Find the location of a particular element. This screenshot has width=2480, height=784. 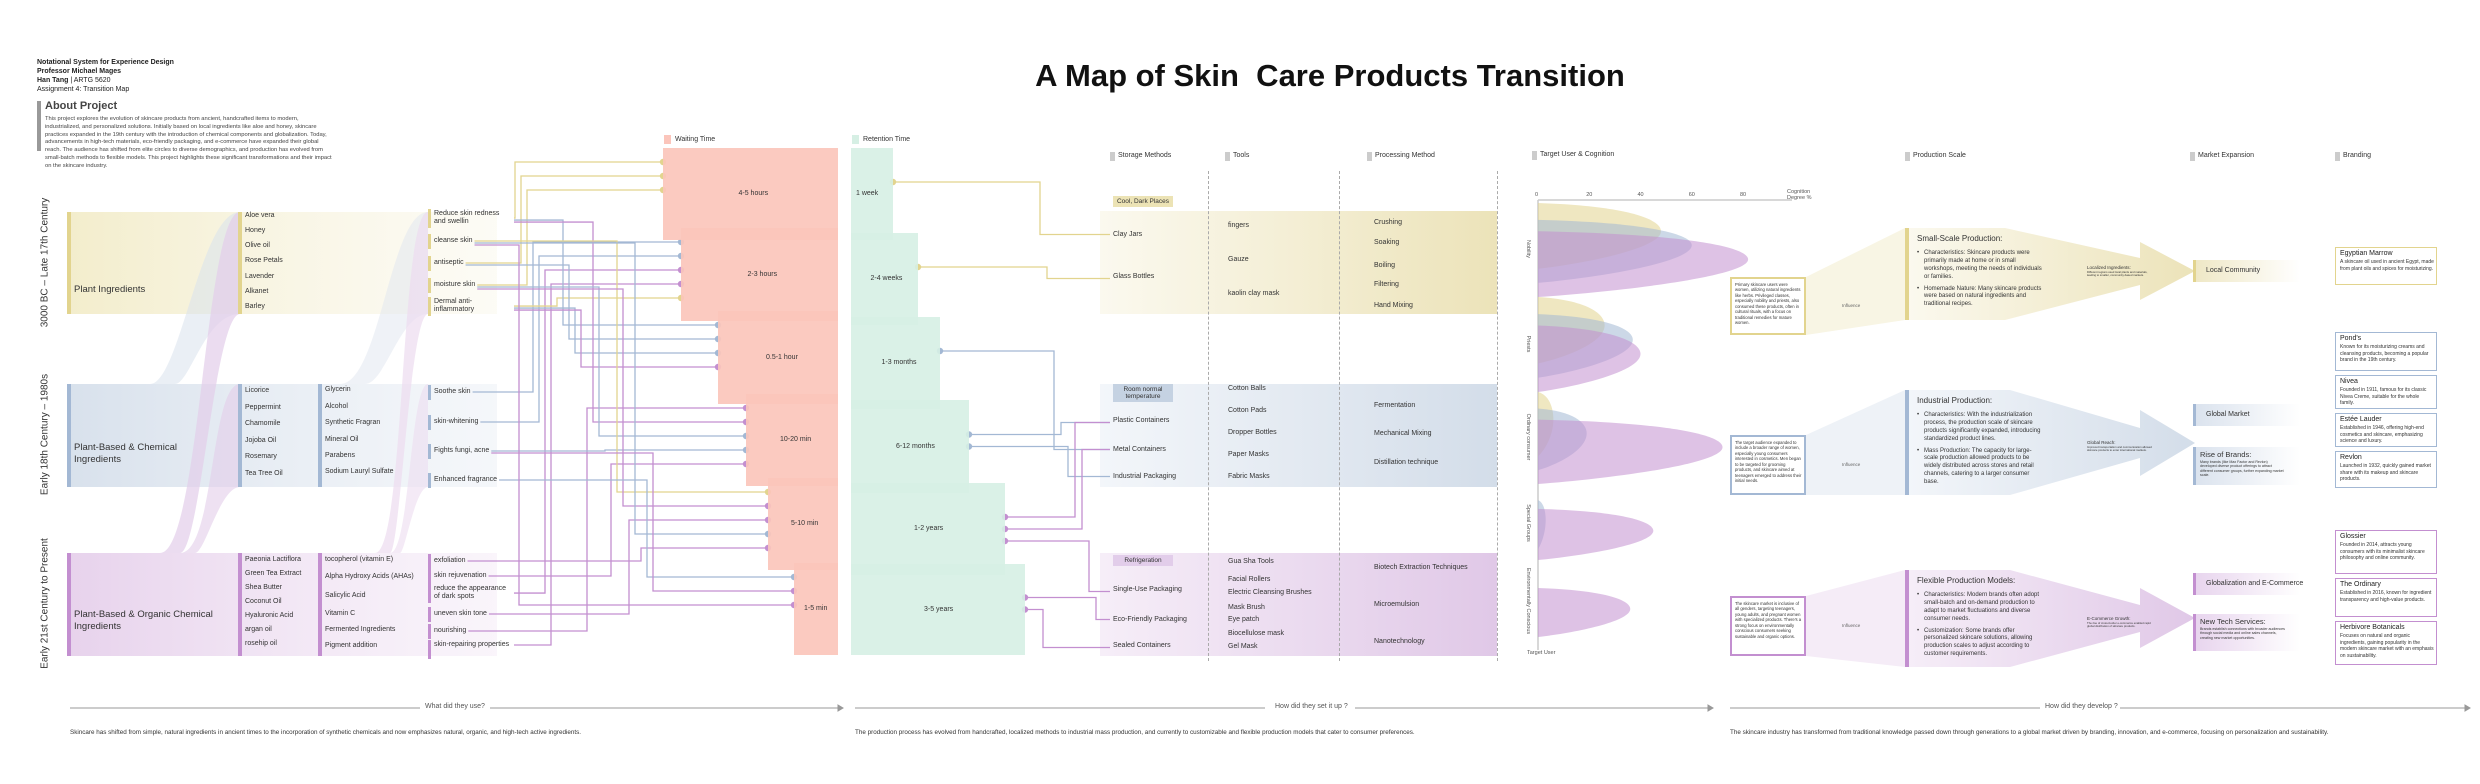

author-line: Han Tang | ARTG 5620 is located at coordinates (74, 81).